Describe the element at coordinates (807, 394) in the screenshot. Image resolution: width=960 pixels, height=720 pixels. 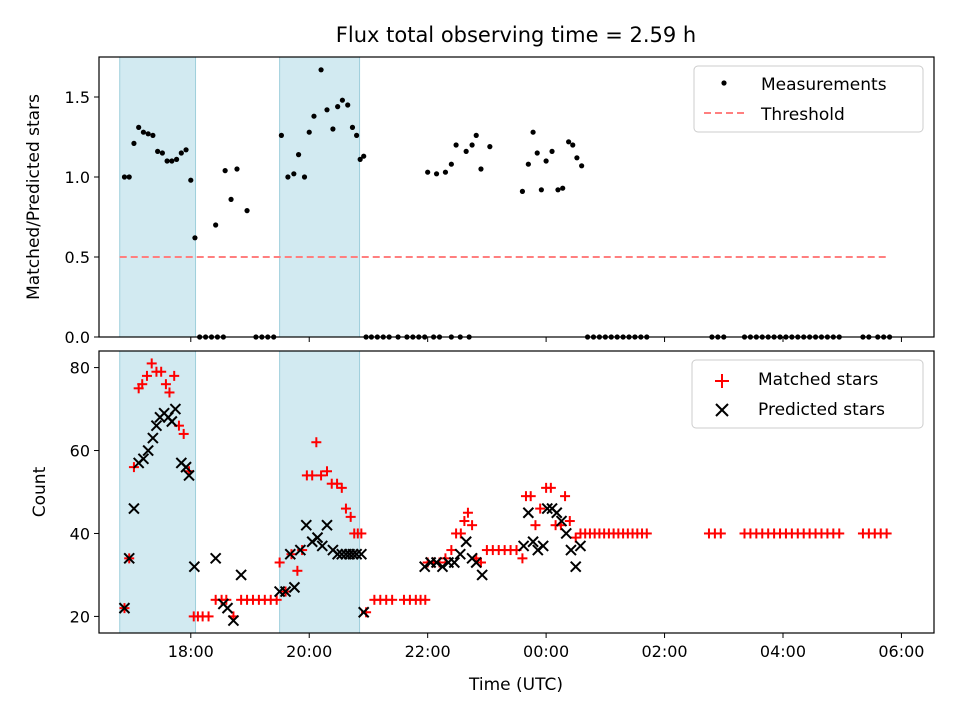
I see `counts-legend-box` at that location.